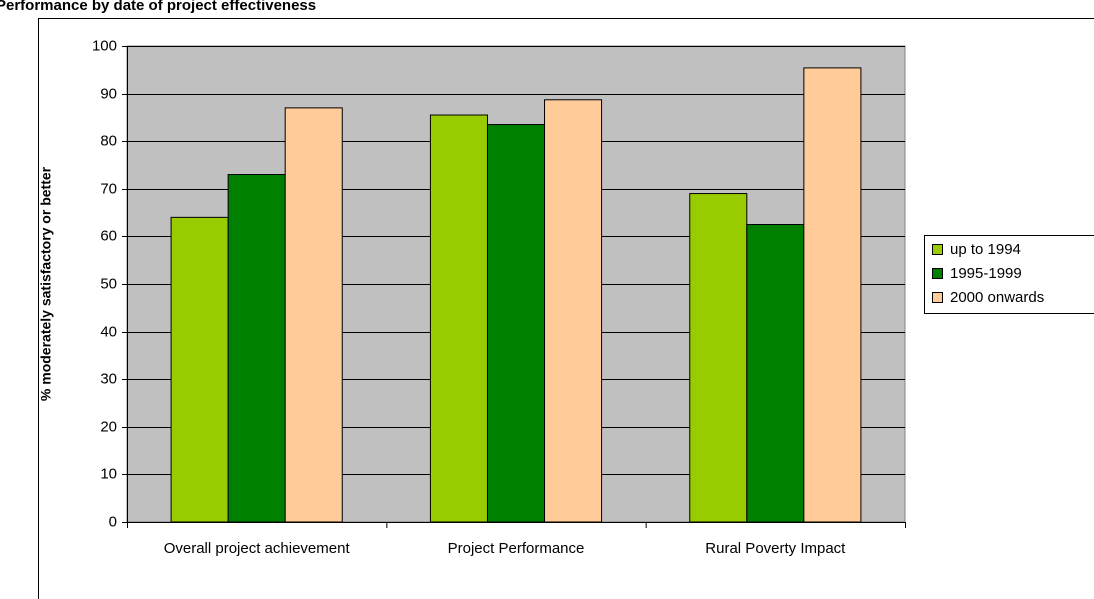 The width and height of the screenshot is (1094, 599). Describe the element at coordinates (113, 521) in the screenshot. I see `y-tick-label: 0` at that location.